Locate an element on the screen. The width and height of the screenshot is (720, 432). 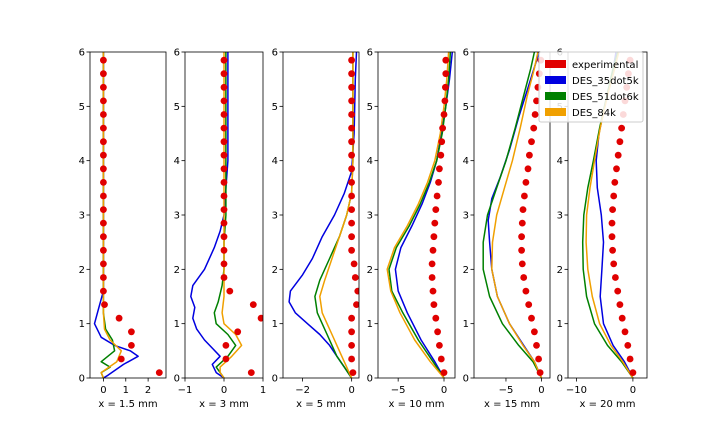
legend-swatch-des-35dot5k is located at coordinates (555, 80).